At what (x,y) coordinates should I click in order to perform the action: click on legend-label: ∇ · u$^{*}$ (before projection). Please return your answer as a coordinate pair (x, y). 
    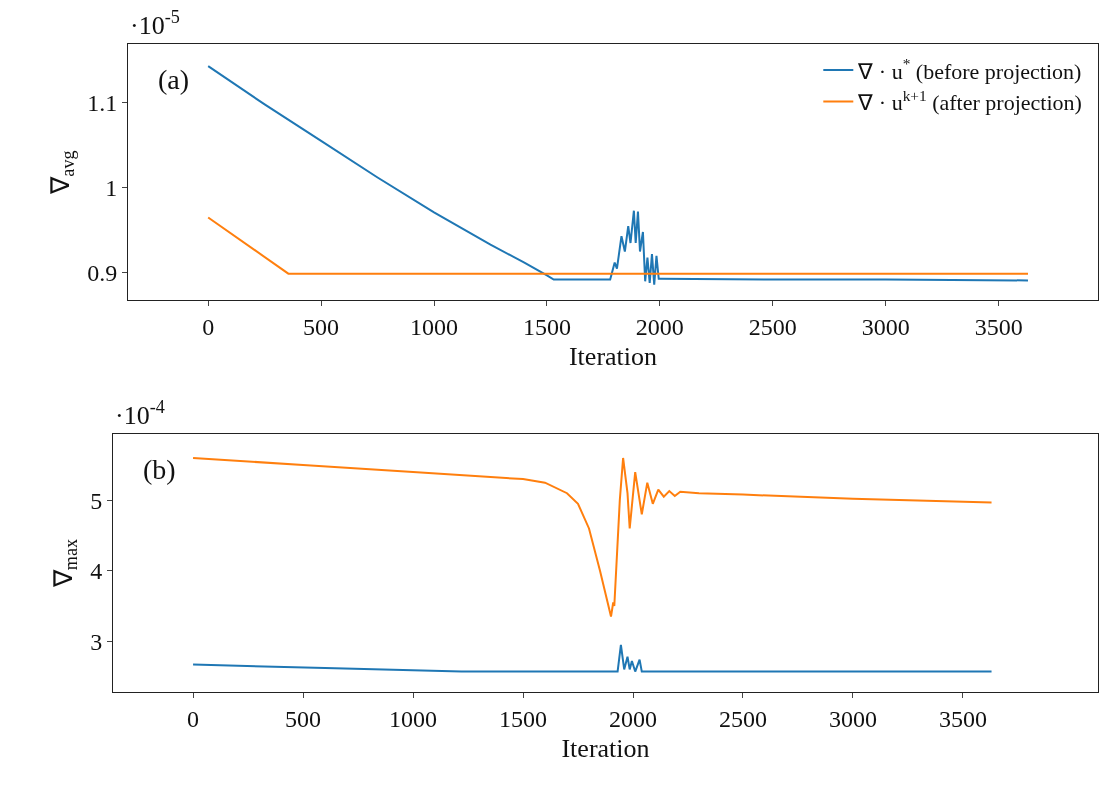
    Looking at the image, I should click on (969, 69).